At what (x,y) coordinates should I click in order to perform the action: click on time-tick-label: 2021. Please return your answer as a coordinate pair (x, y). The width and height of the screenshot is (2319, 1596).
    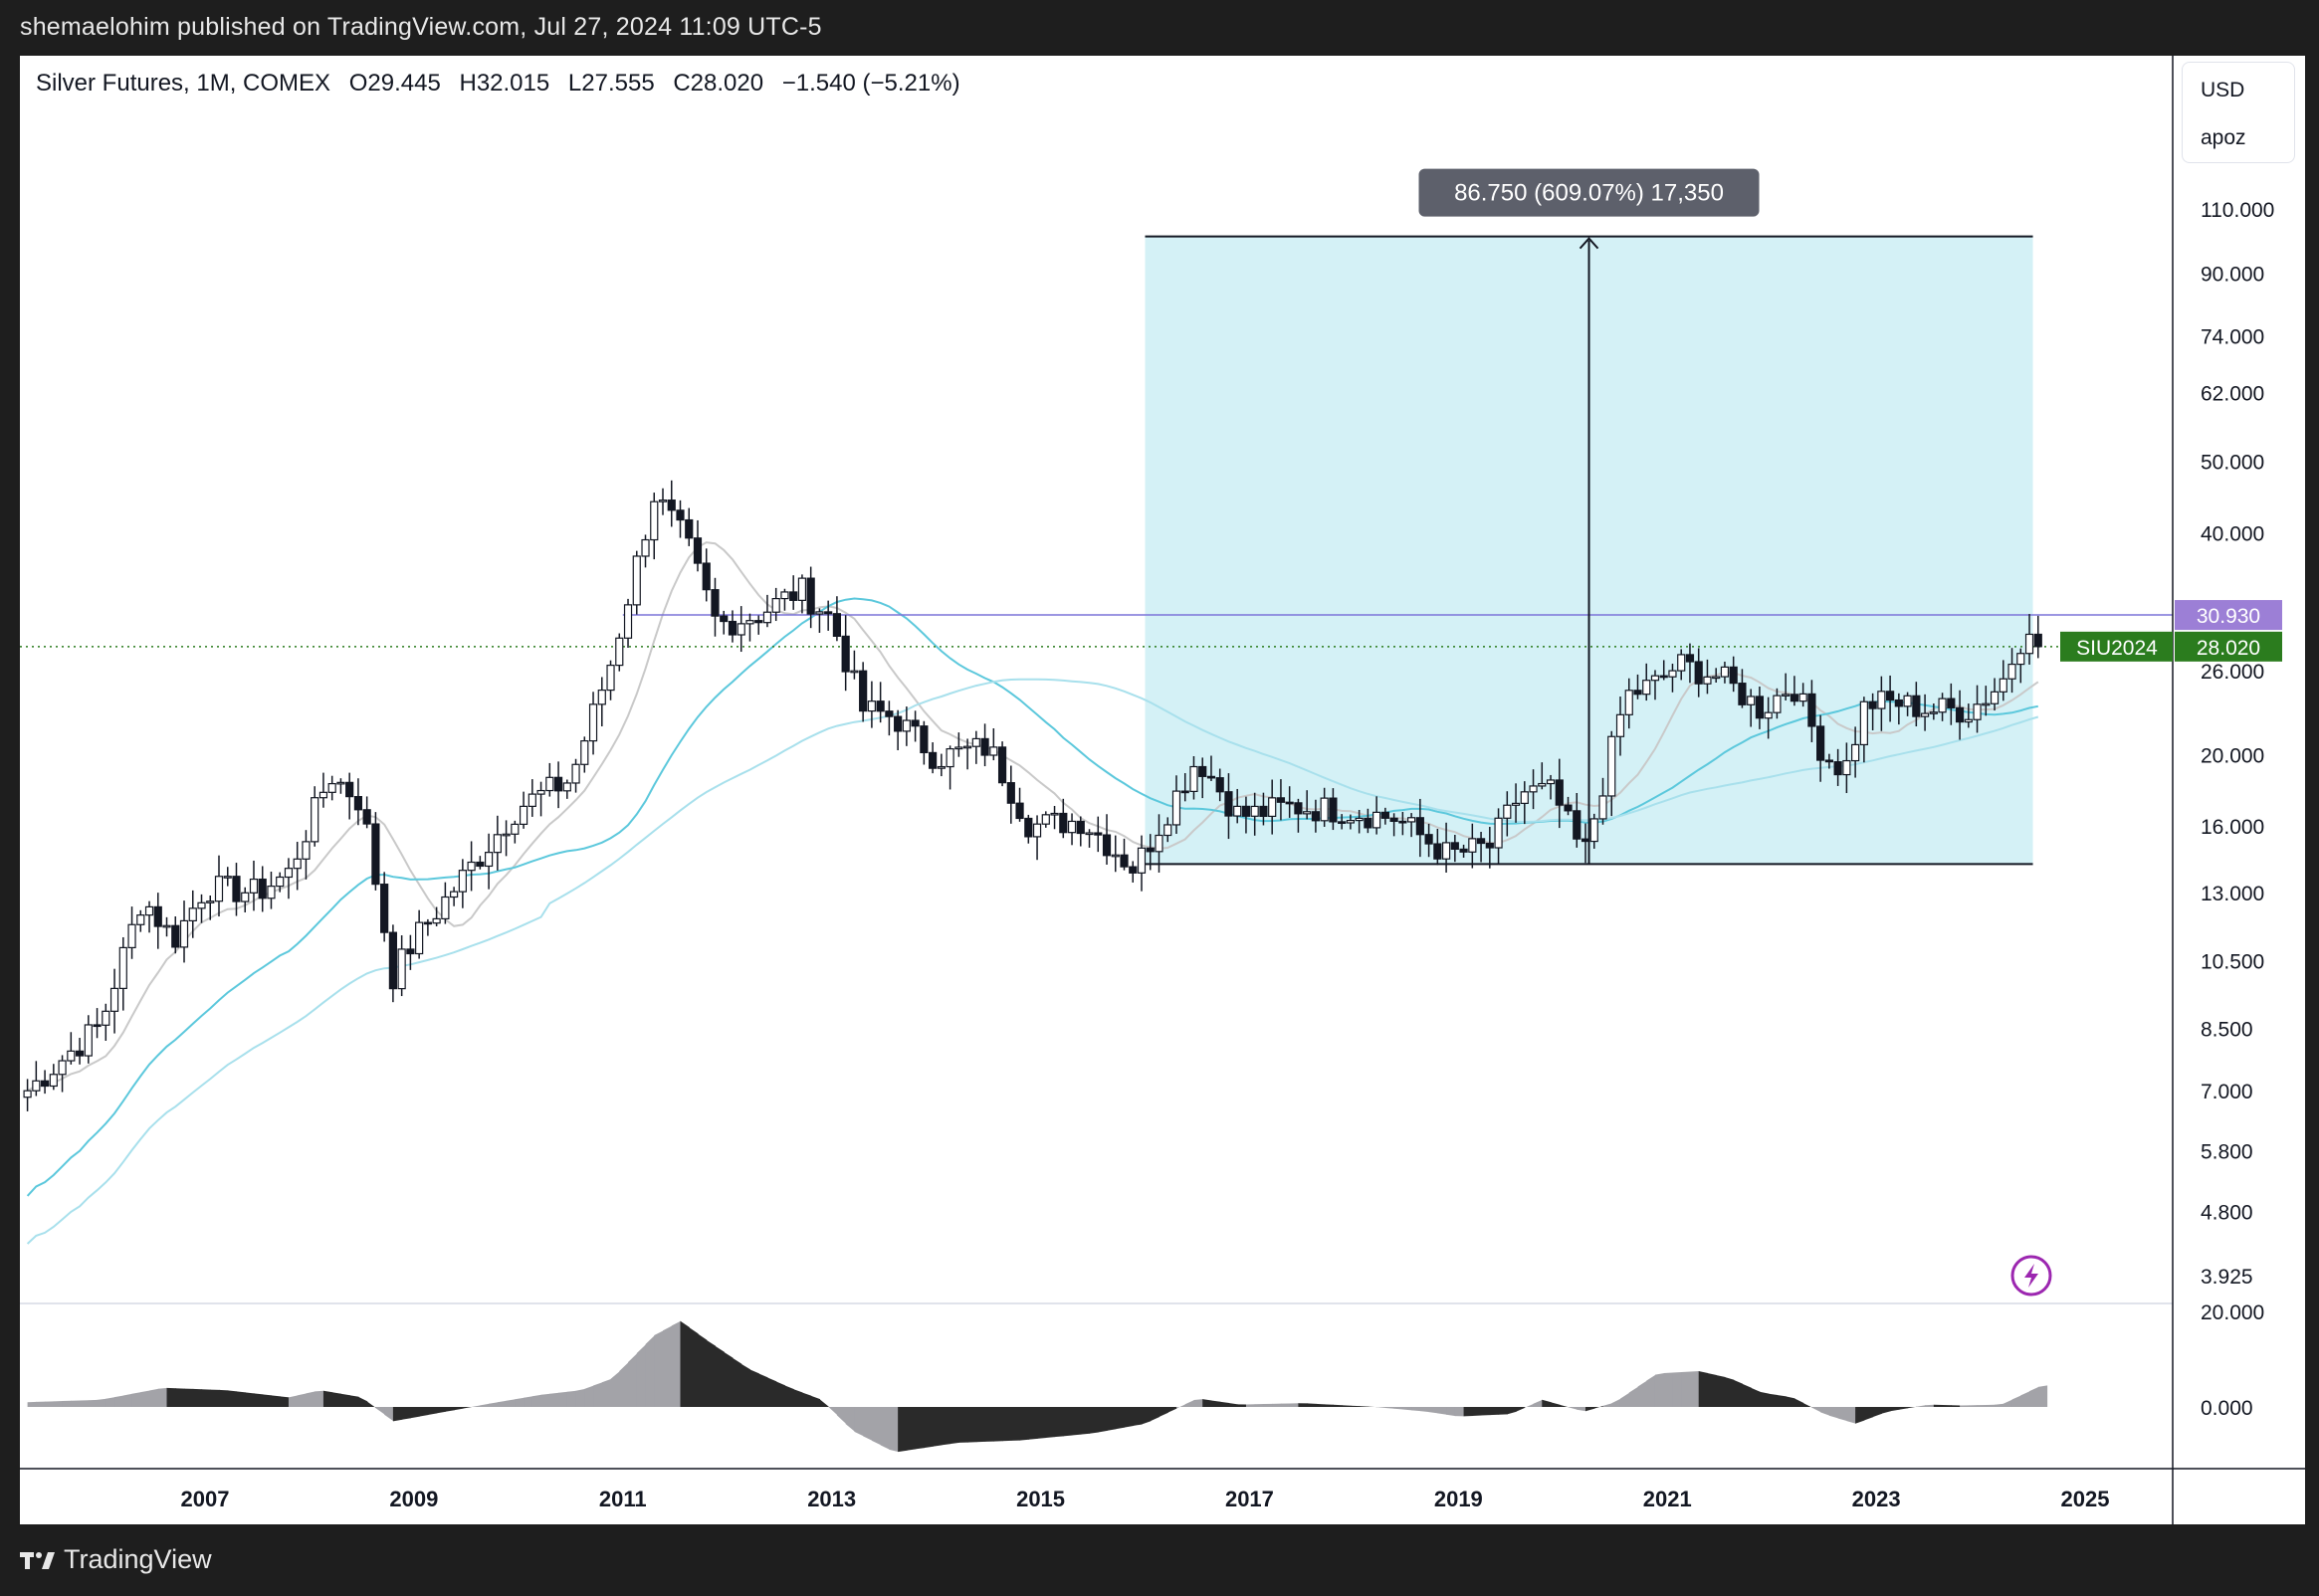
    Looking at the image, I should click on (1667, 1499).